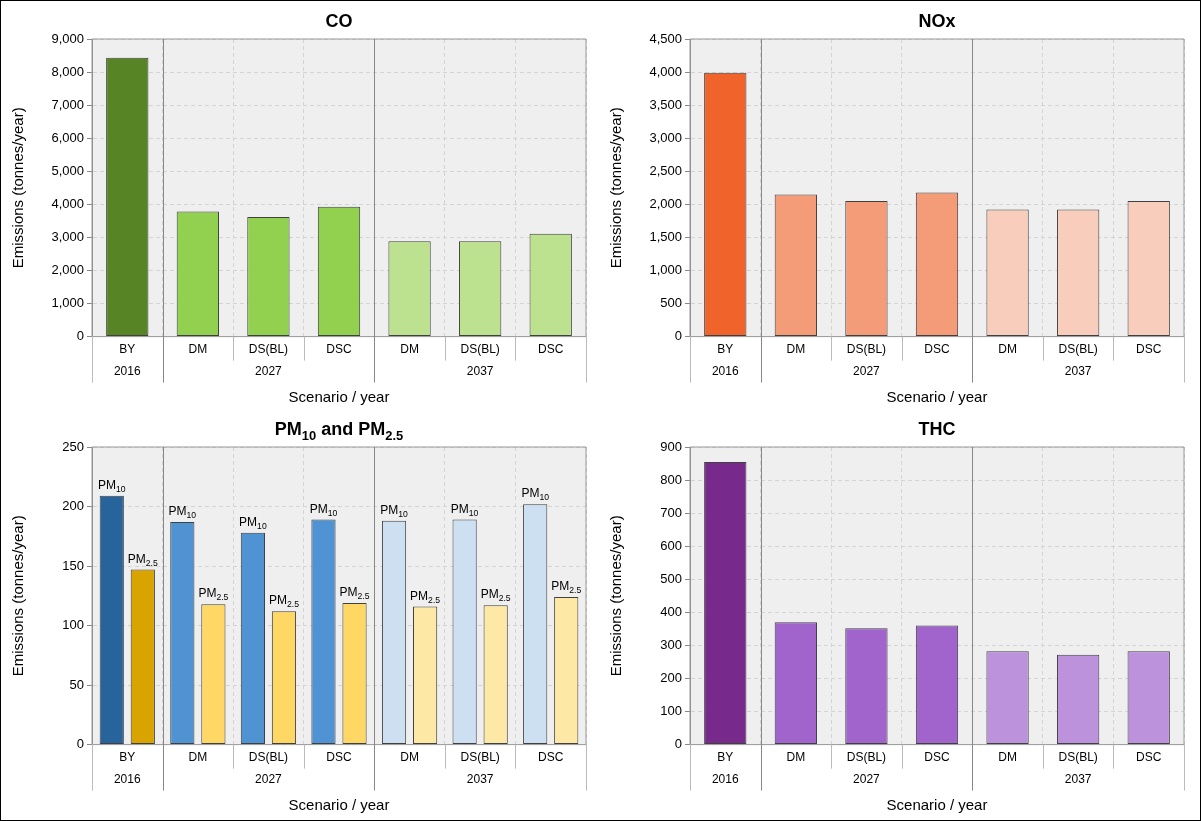 The image size is (1201, 821). Describe the element at coordinates (73, 565) in the screenshot. I see `y-tick-label: 150` at that location.